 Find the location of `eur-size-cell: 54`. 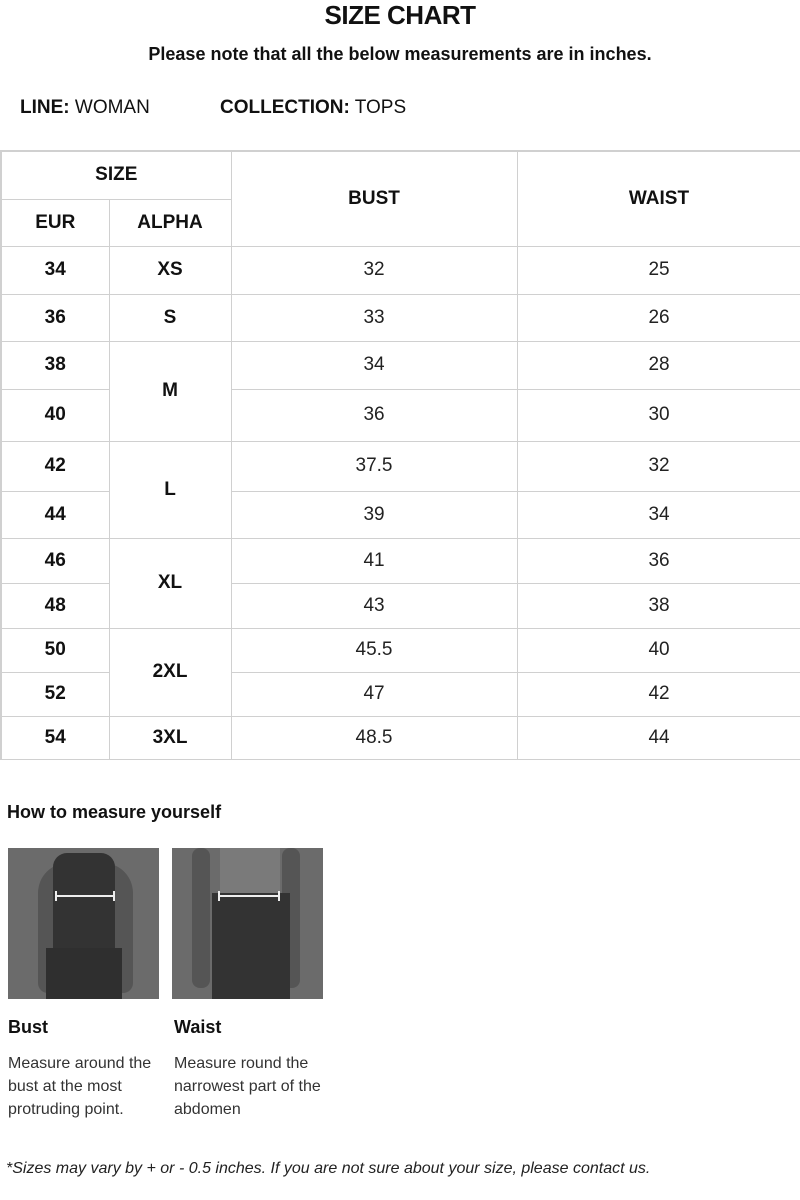

eur-size-cell: 54 is located at coordinates (55, 737).